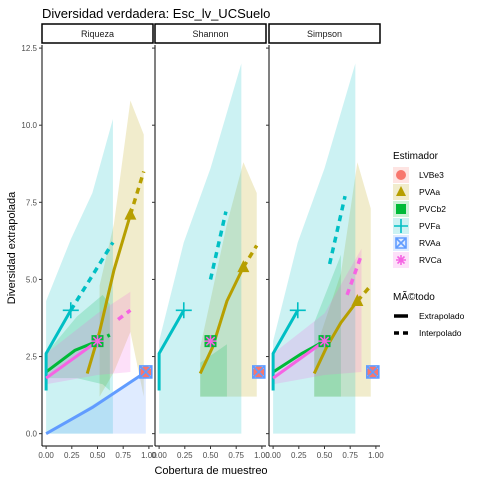 The height and width of the screenshot is (480, 480). Describe the element at coordinates (430, 260) in the screenshot. I see `legend-label: RVCa` at that location.